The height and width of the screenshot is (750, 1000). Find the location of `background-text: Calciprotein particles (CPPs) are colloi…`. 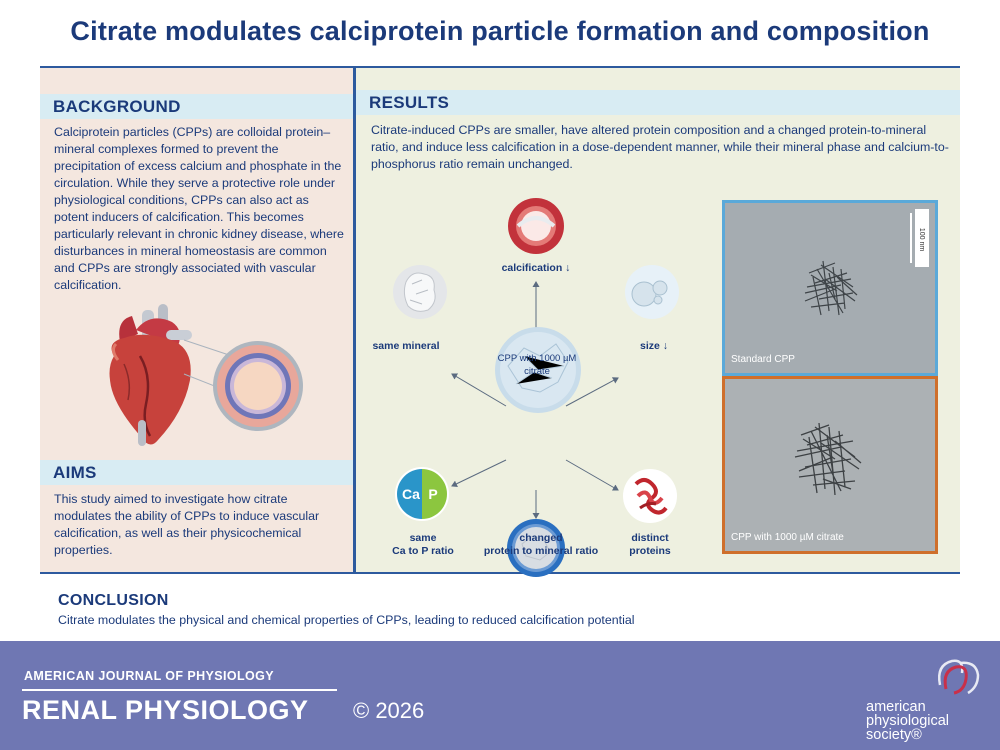

background-text: Calciprotein particles (CPPs) are colloi… is located at coordinates (199, 208).